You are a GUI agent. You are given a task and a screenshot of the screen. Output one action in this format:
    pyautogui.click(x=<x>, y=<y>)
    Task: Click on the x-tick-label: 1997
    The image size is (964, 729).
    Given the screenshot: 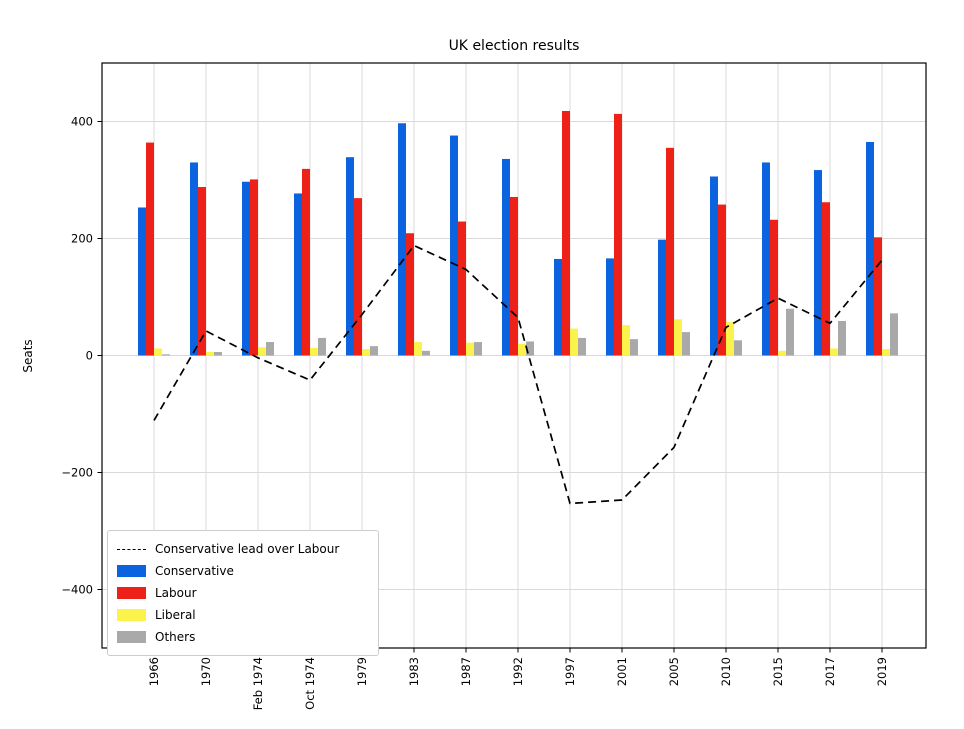 What is the action you would take?
    pyautogui.click(x=570, y=671)
    